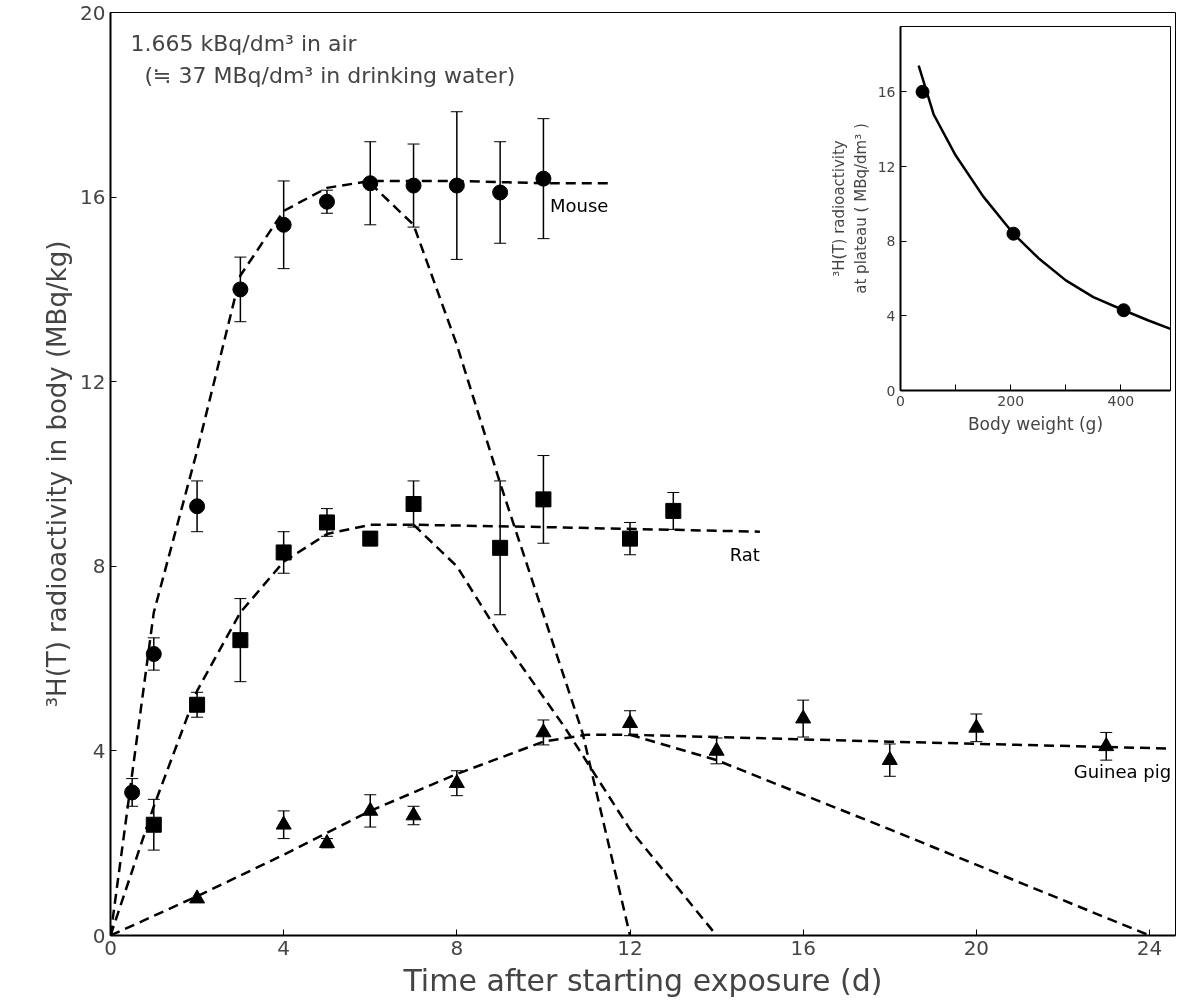 The height and width of the screenshot is (1006, 1203). Describe the element at coordinates (1035, 423) in the screenshot. I see `x-axis-title: Body weight (g)` at that location.